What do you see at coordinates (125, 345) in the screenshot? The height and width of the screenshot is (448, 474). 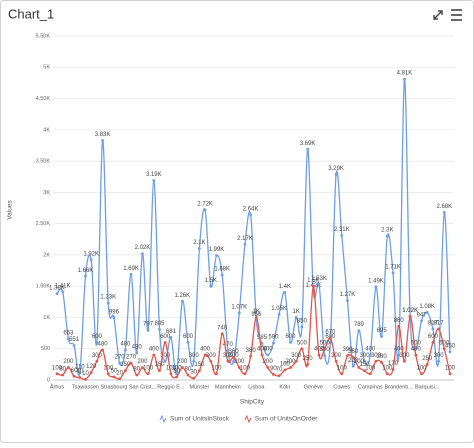 I see `data-label: 480` at bounding box center [125, 345].